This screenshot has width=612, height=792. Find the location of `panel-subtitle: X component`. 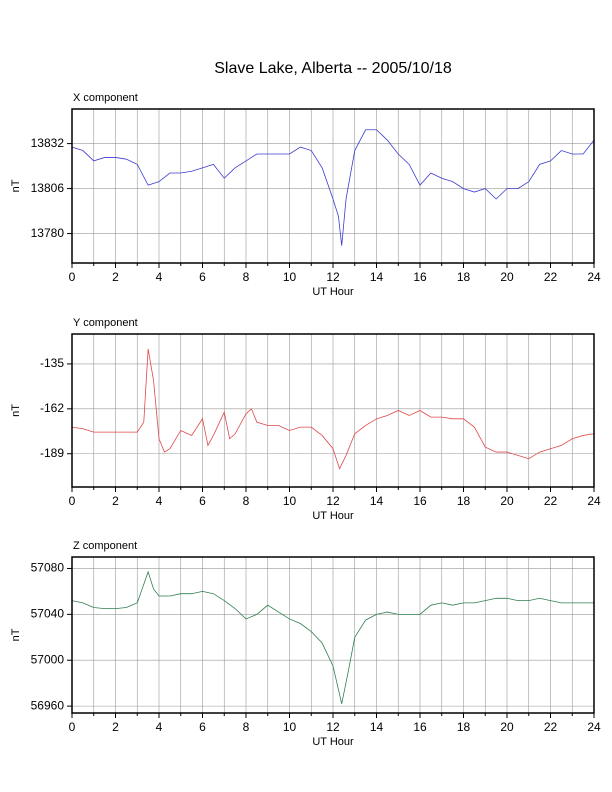

panel-subtitle: X component is located at coordinates (105, 98).